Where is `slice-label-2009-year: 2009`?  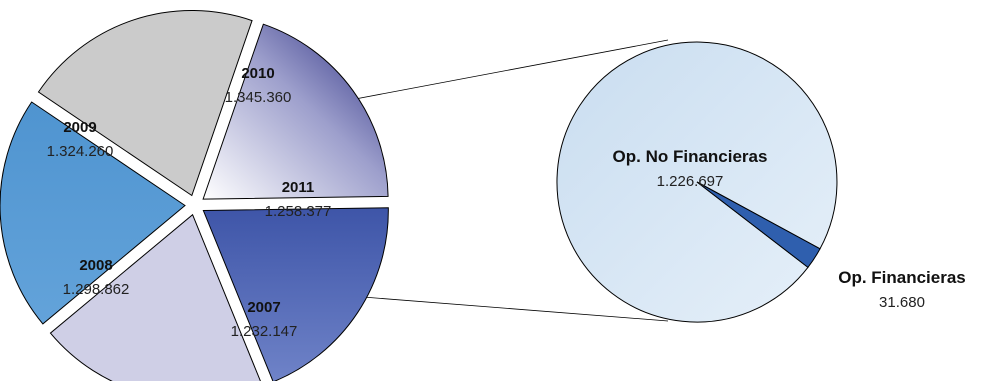 slice-label-2009-year: 2009 is located at coordinates (79, 127).